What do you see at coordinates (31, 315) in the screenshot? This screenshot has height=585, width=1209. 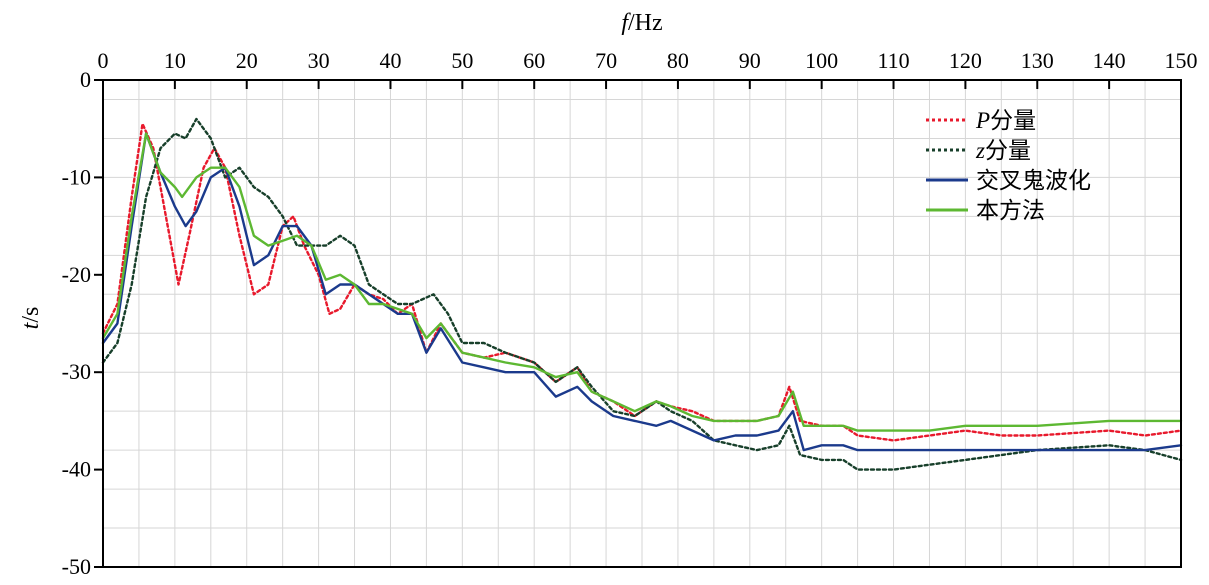 I see `y-axis-unit: /s` at bounding box center [31, 315].